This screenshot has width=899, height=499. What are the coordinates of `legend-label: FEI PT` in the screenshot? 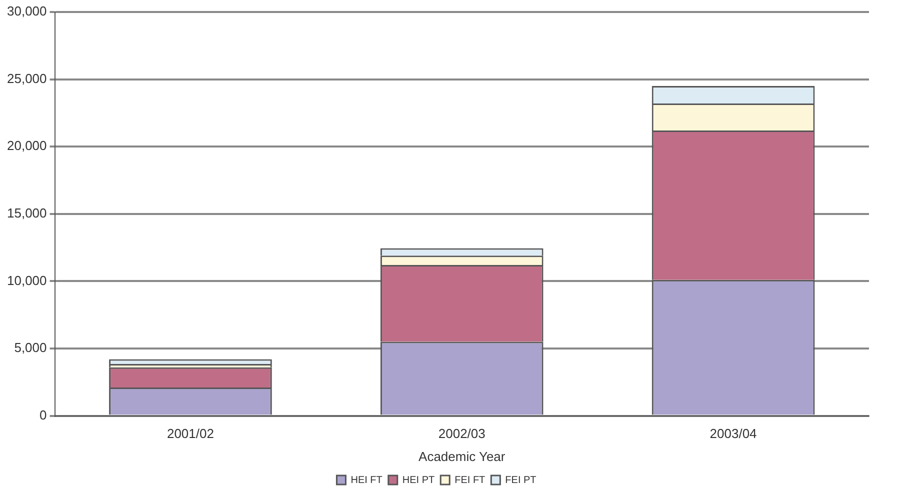 It's located at (520, 480).